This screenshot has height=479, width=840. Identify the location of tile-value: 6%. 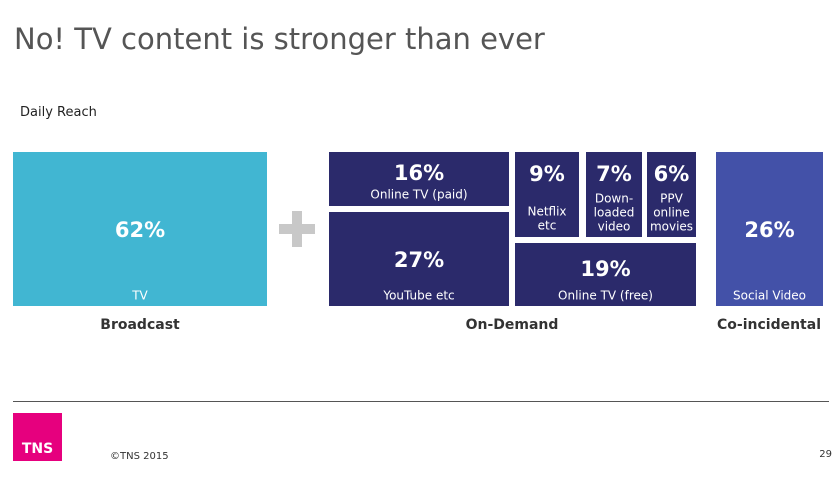
(671, 174).